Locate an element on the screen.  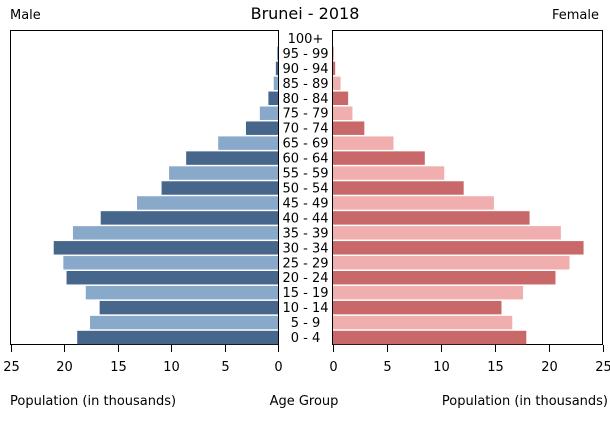
female-label: Female is located at coordinates (575, 15).